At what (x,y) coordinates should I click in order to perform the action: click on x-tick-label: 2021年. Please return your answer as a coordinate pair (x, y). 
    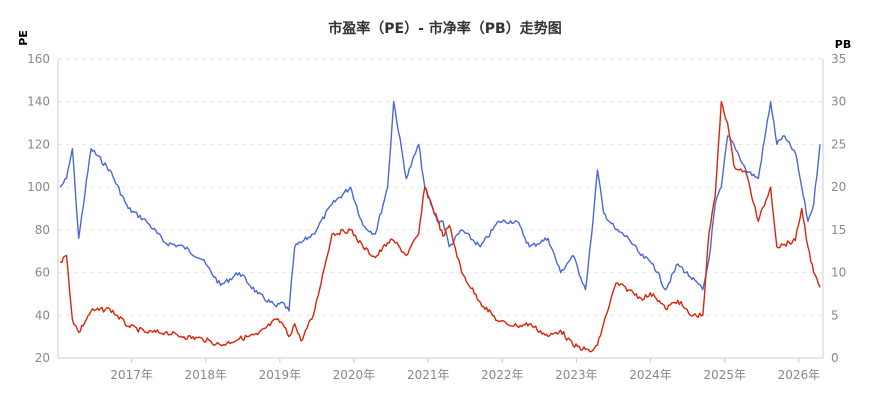
    Looking at the image, I should click on (428, 375).